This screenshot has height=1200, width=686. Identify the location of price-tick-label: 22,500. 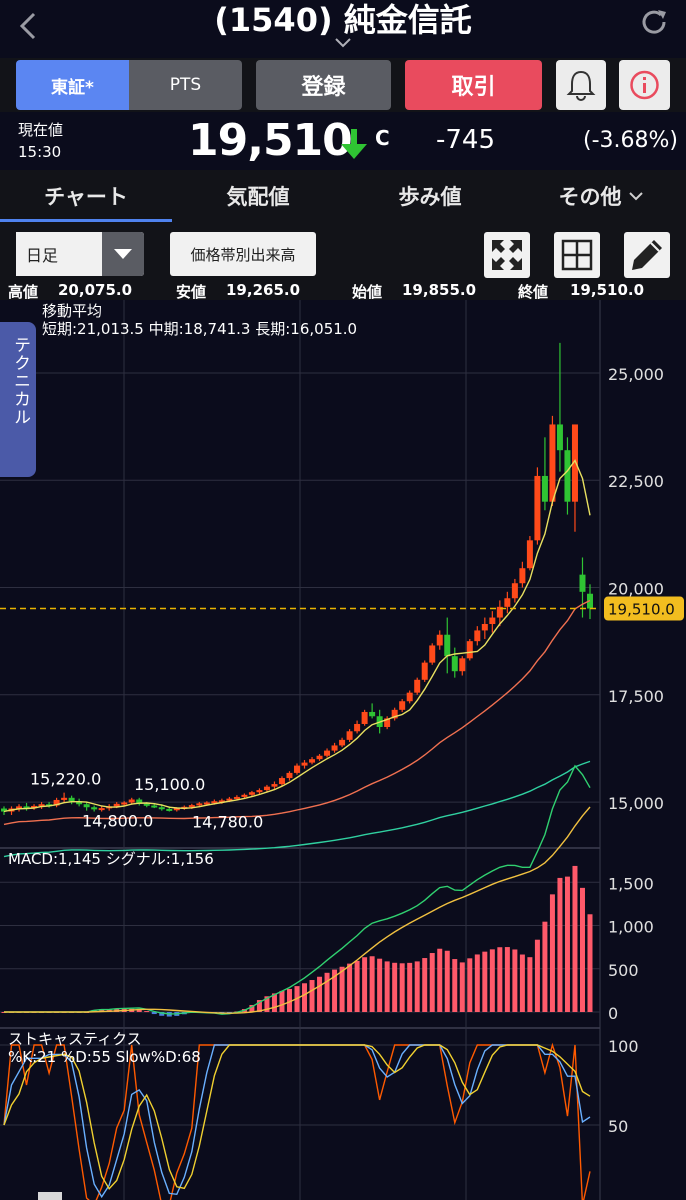
(636, 481).